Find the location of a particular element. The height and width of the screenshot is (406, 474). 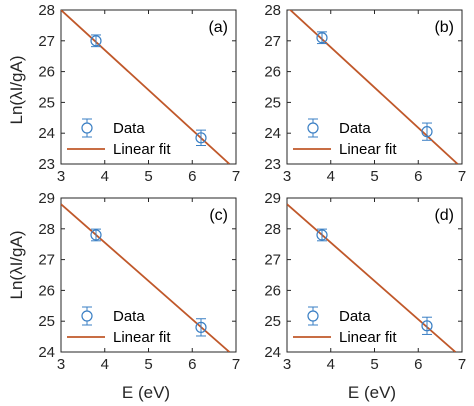

y-axis-label-top: Ln(λI/gA) is located at coordinates (16, 90).